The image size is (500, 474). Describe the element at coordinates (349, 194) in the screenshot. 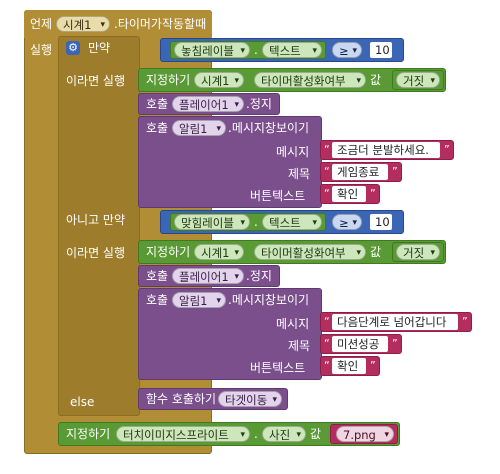

I see `alert1-button-field: 확인` at that location.